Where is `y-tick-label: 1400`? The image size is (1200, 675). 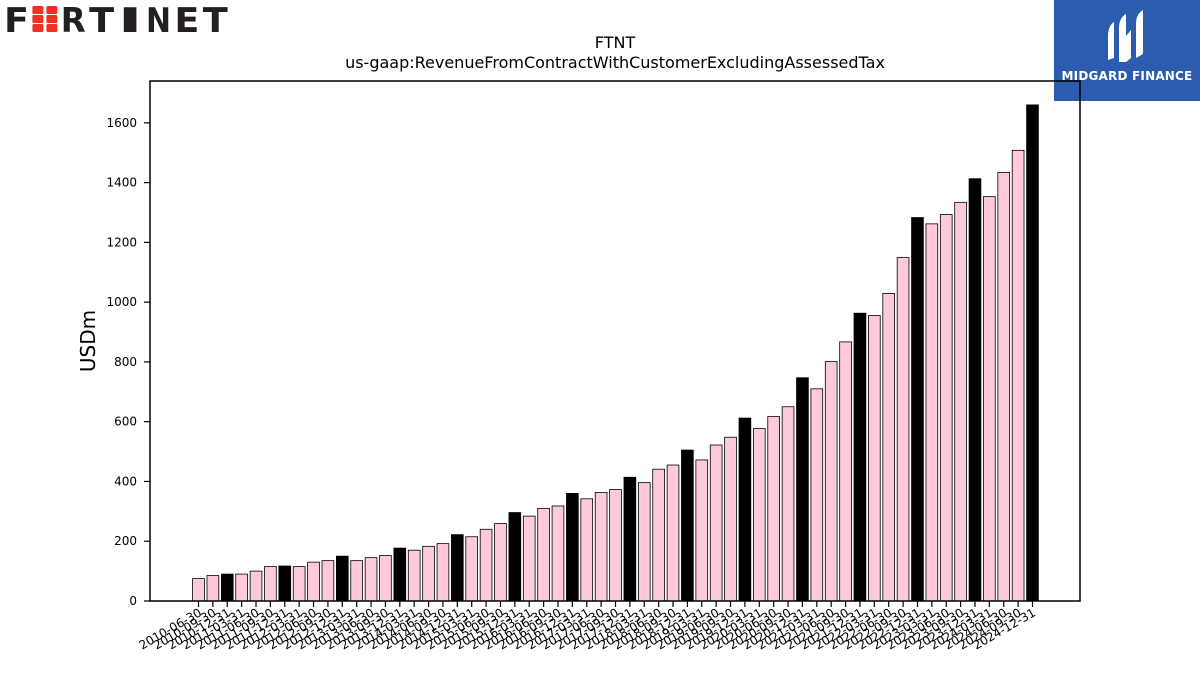
y-tick-label: 1400 is located at coordinates (121, 183).